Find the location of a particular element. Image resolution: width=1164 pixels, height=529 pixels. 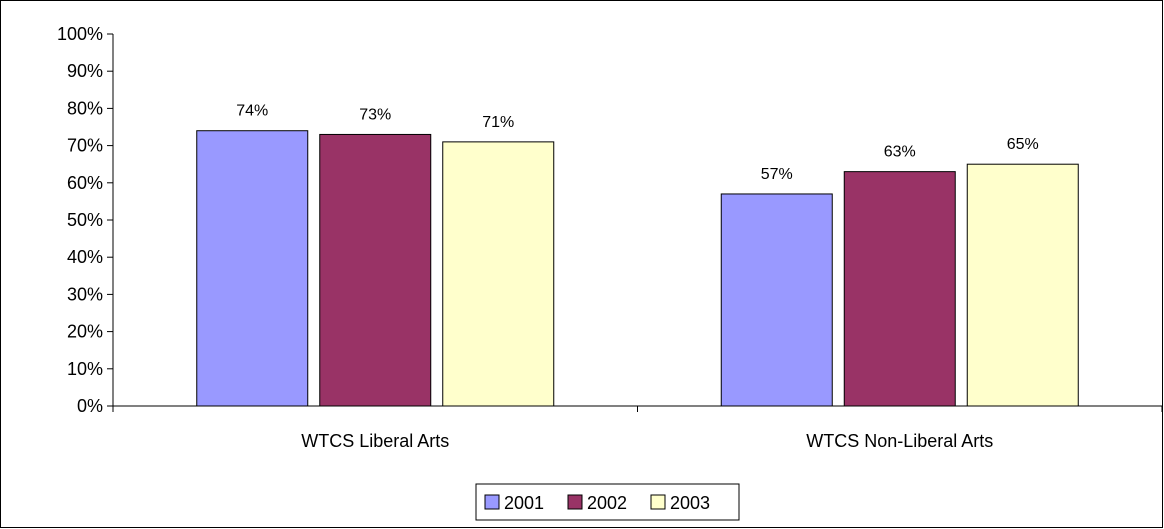

legend-box is located at coordinates (607, 502).